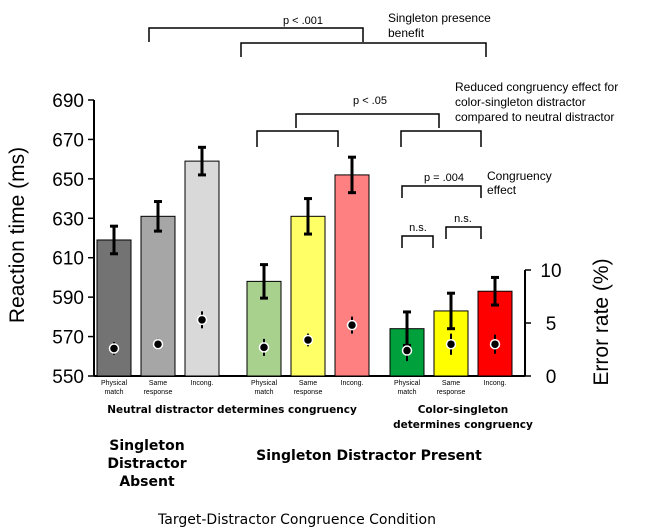 This screenshot has width=654, height=531. Describe the element at coordinates (534, 117) in the screenshot. I see `annotation-label: compared to neutral distractor` at that location.